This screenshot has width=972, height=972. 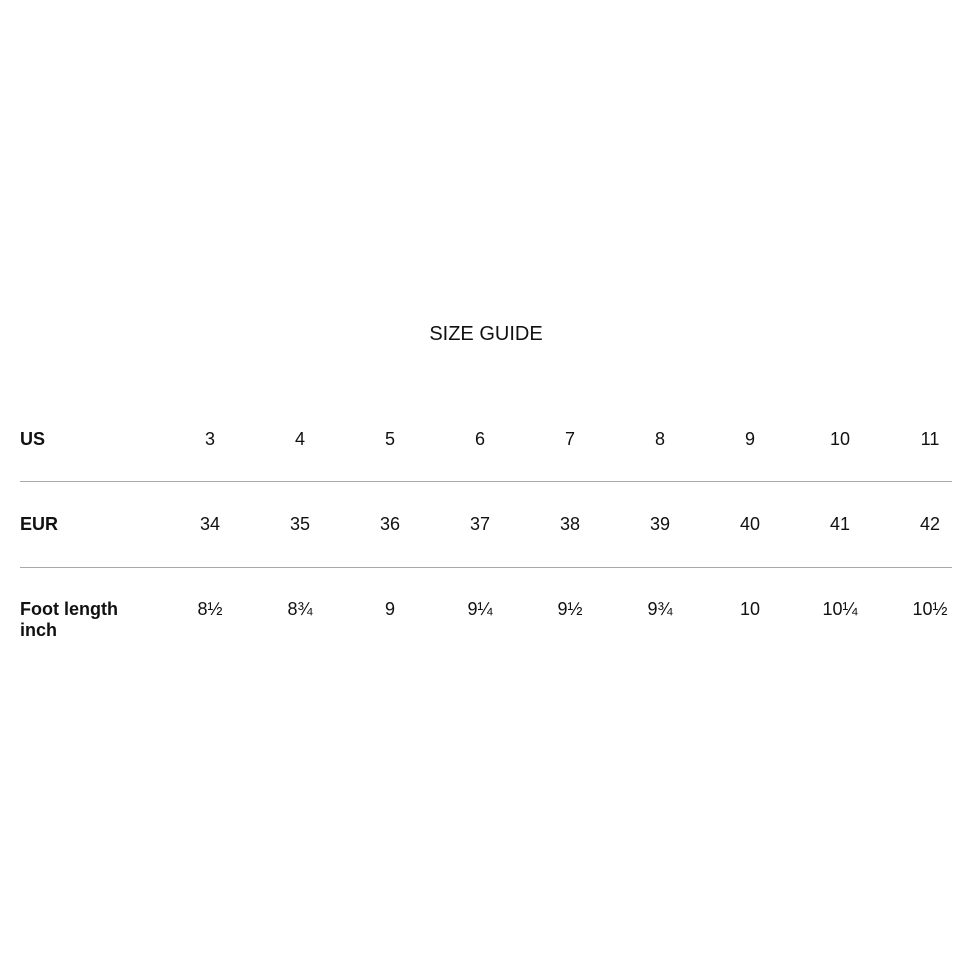 What do you see at coordinates (300, 609) in the screenshot?
I see `table-cell: 8¾` at bounding box center [300, 609].